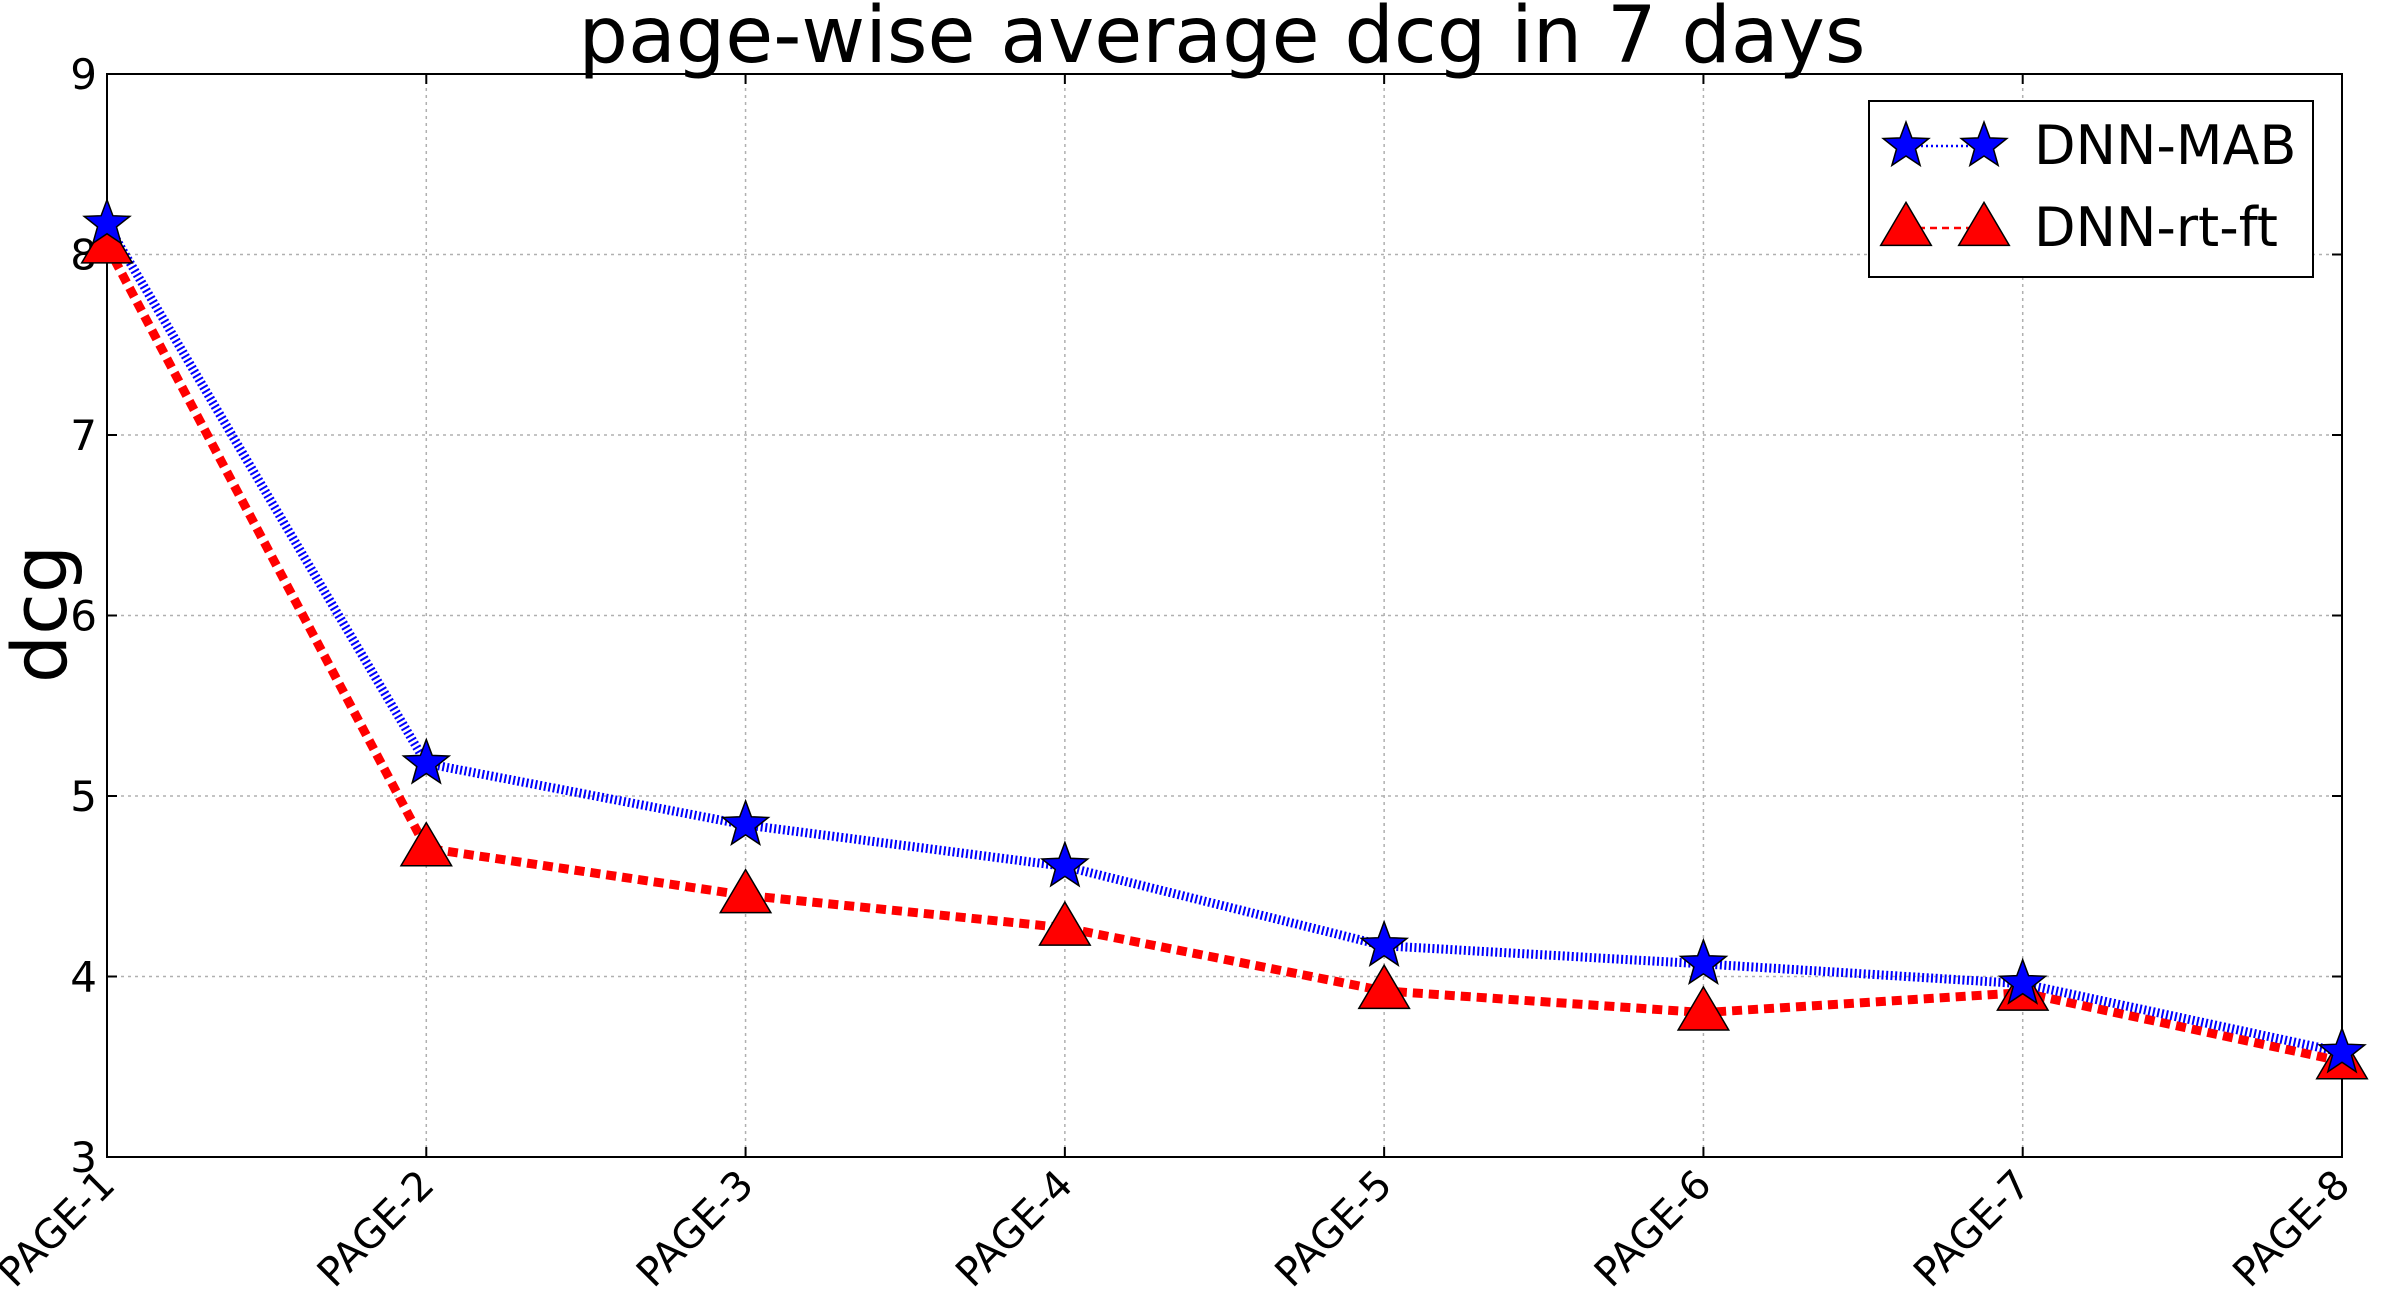 Image resolution: width=2400 pixels, height=1305 pixels. Describe the element at coordinates (2156, 227) in the screenshot. I see `legend-label: DNN-rt-ft` at that location.